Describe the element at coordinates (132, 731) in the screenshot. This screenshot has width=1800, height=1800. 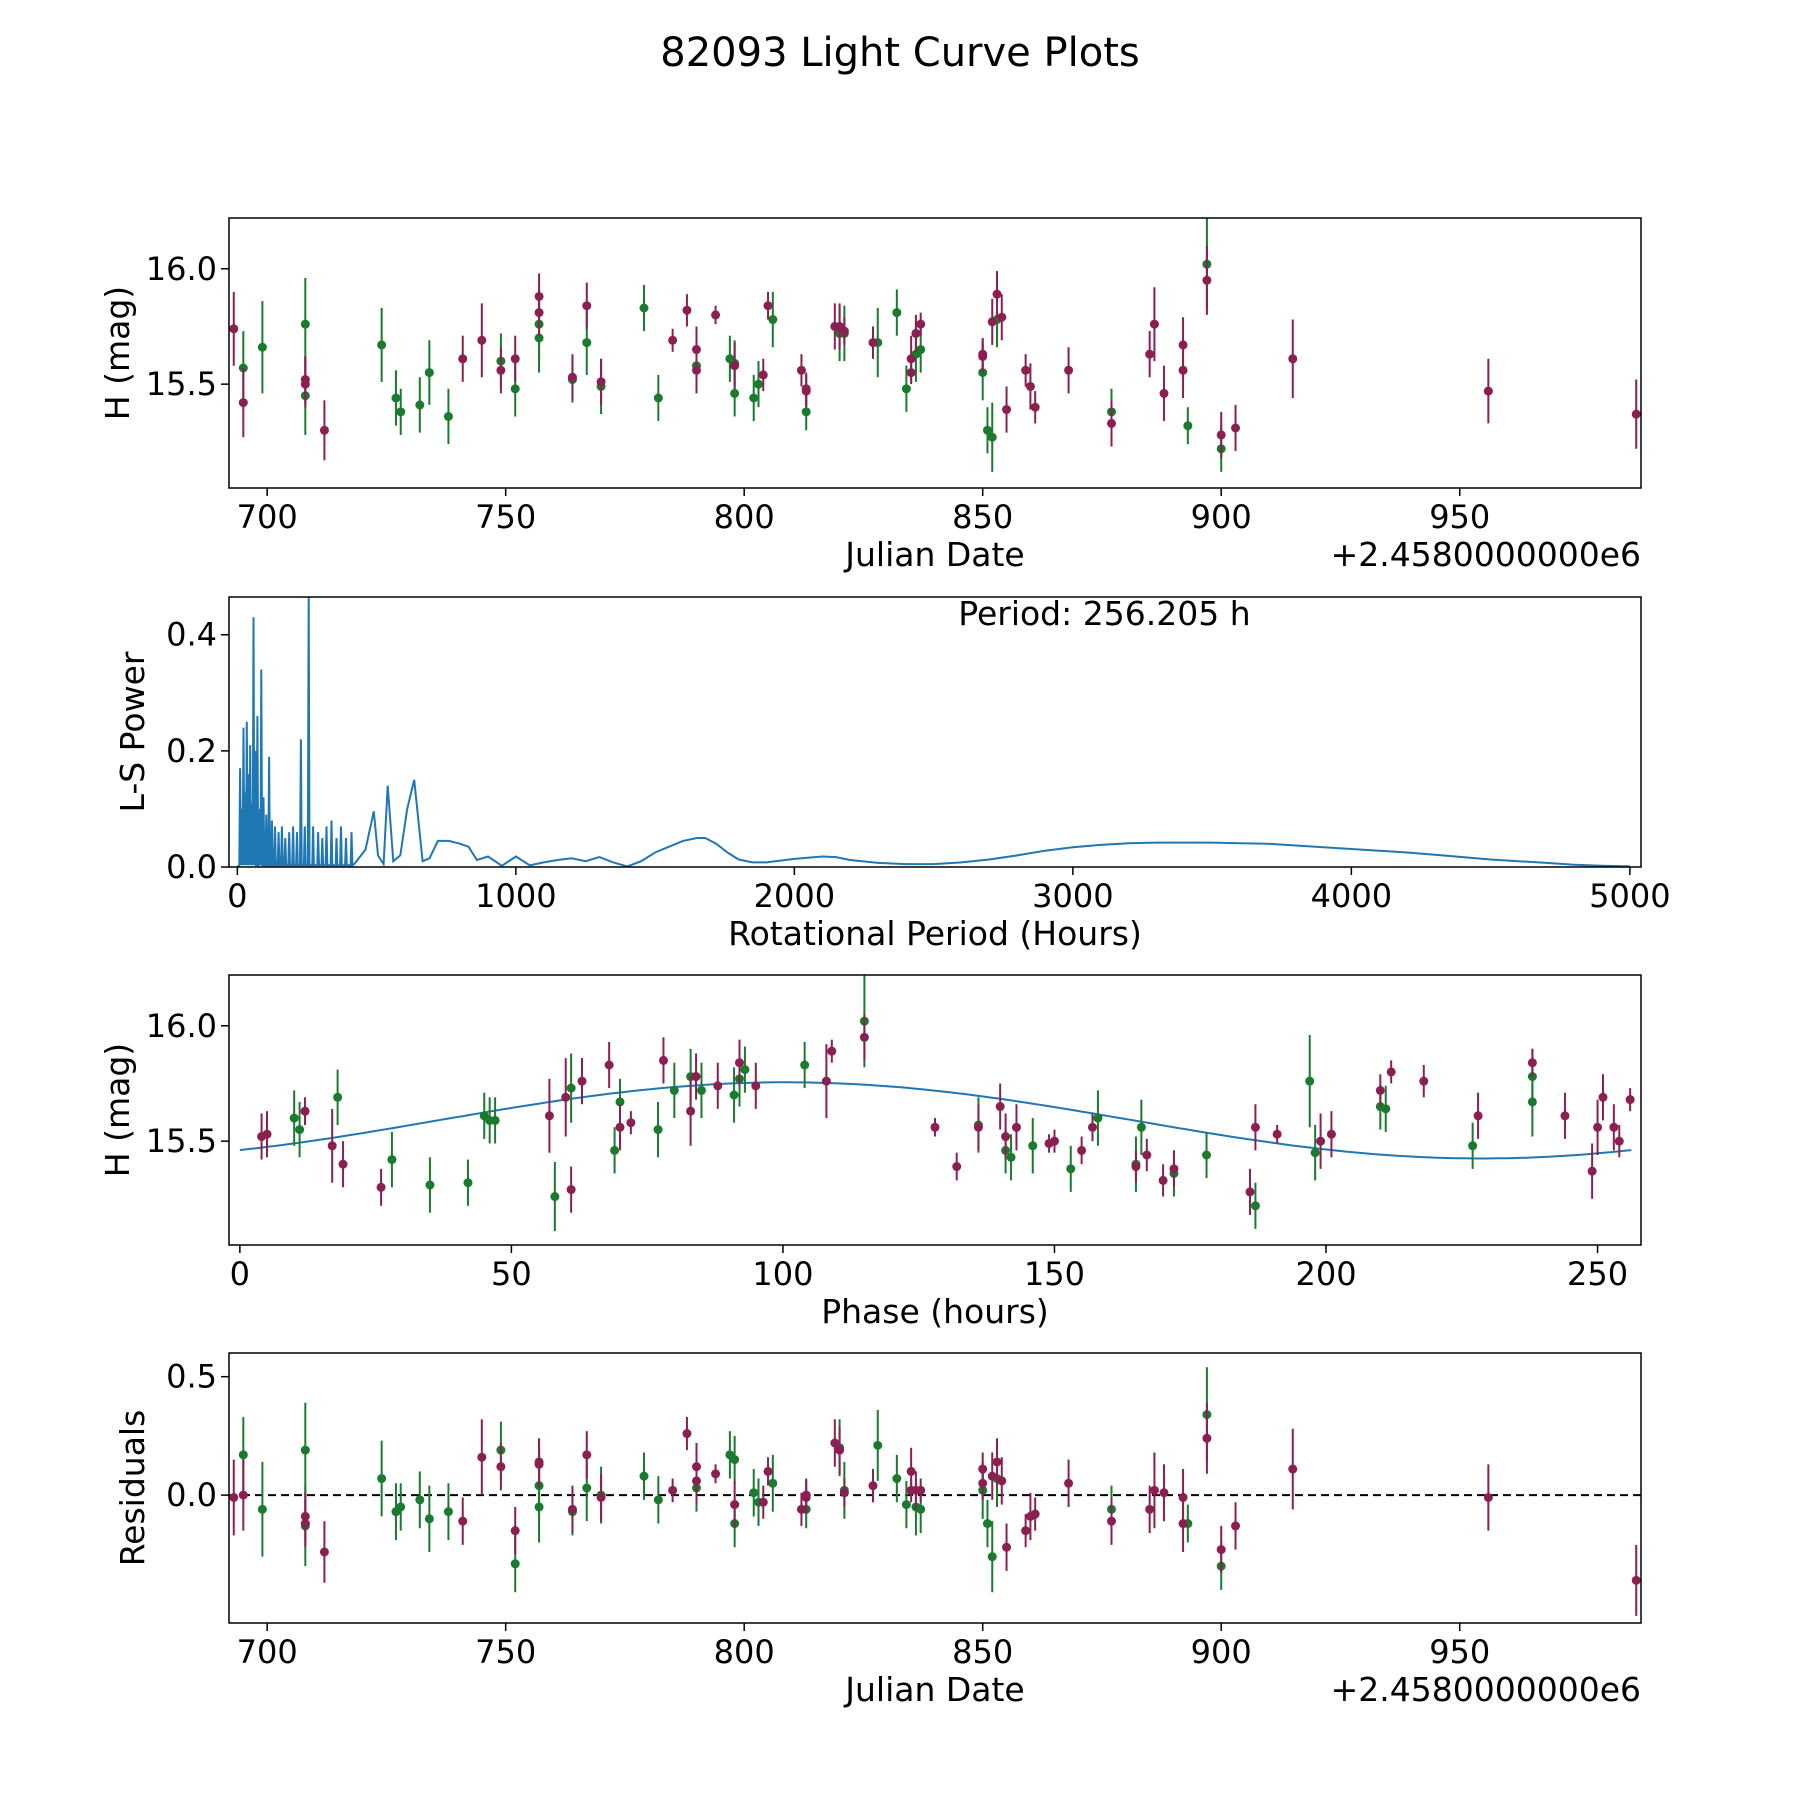
I see `y-axis-label: L-S Power` at that location.